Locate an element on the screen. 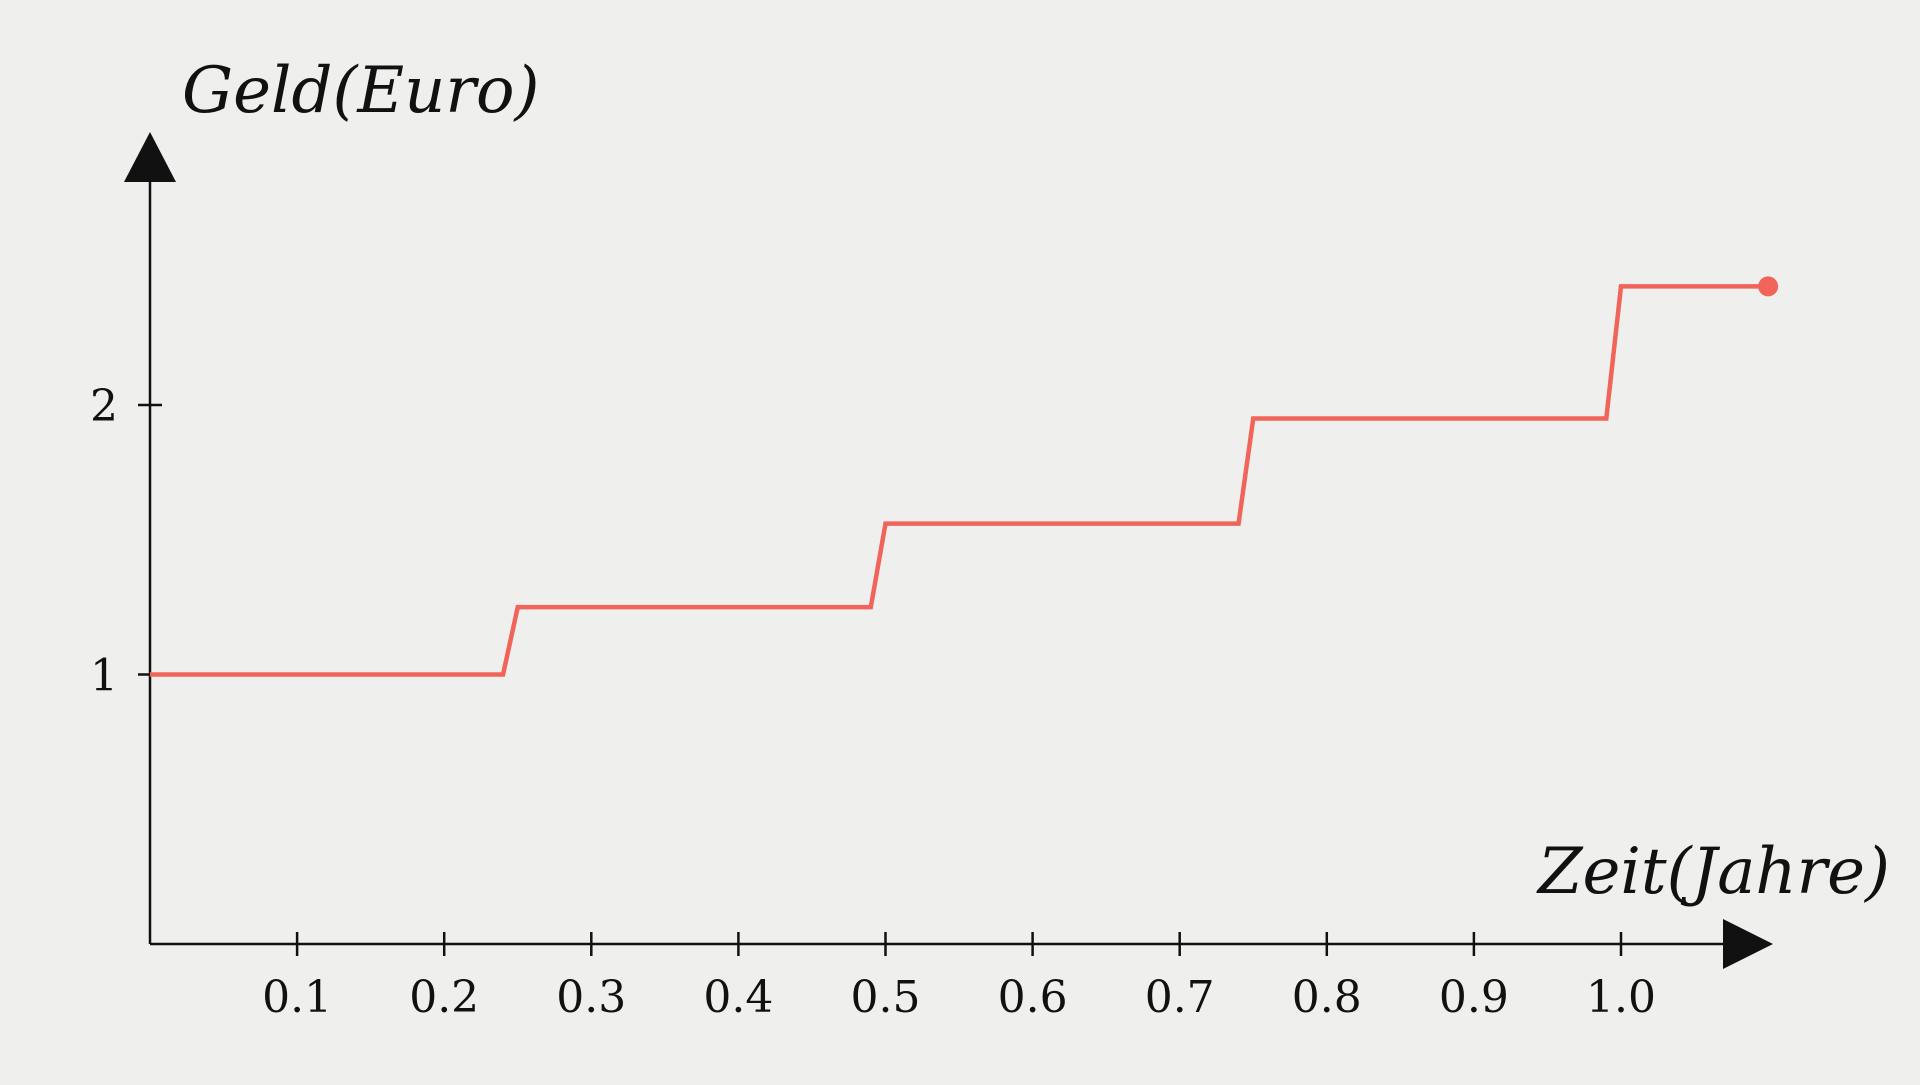 This screenshot has height=1085, width=1920. y-tick-label: 1 is located at coordinates (104, 676).